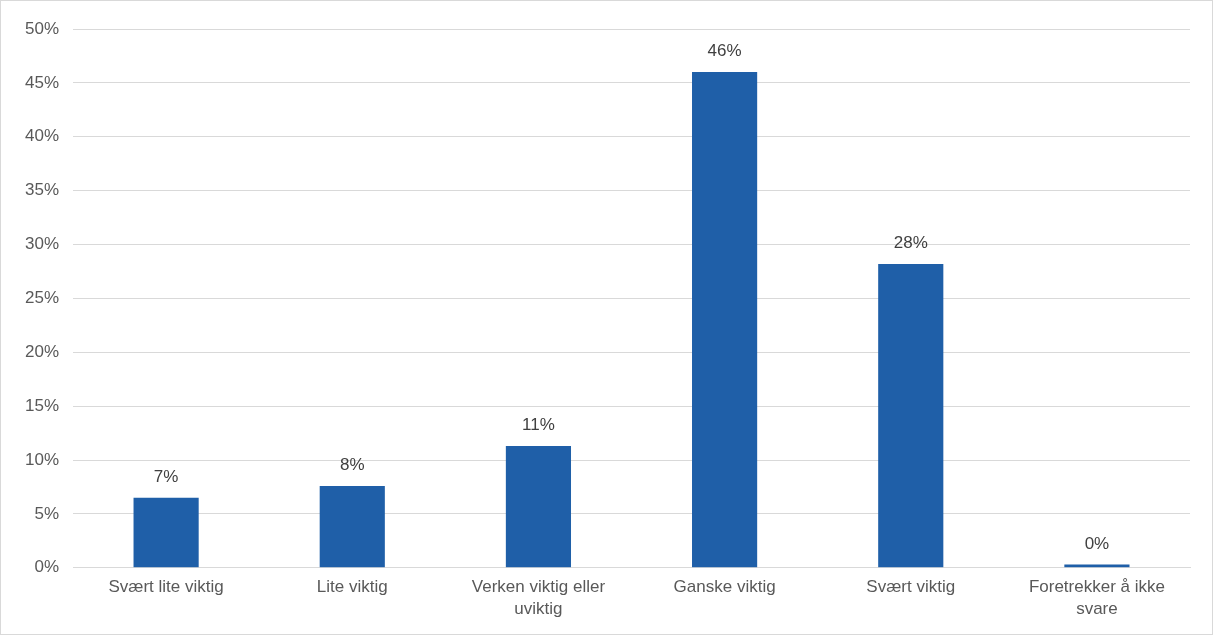  I want to click on y-tick-label: 10%, so click(42, 459).